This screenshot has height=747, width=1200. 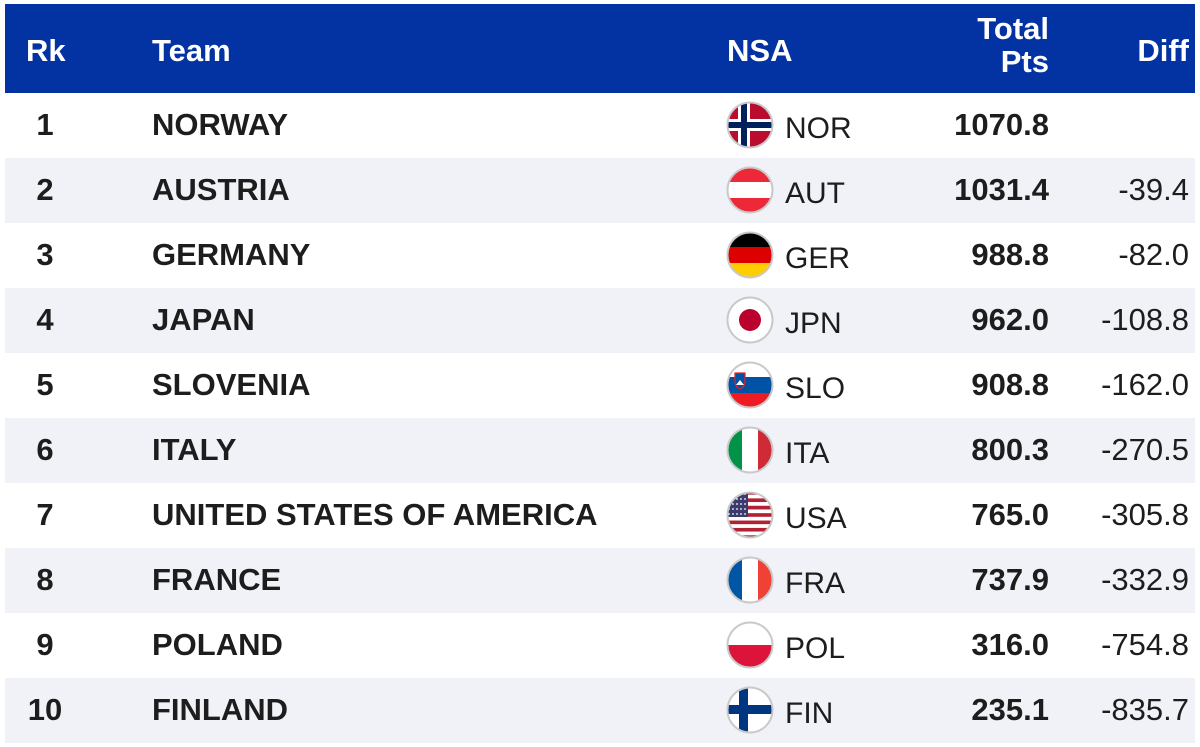 I want to click on germany-flag-icon, so click(x=750, y=255).